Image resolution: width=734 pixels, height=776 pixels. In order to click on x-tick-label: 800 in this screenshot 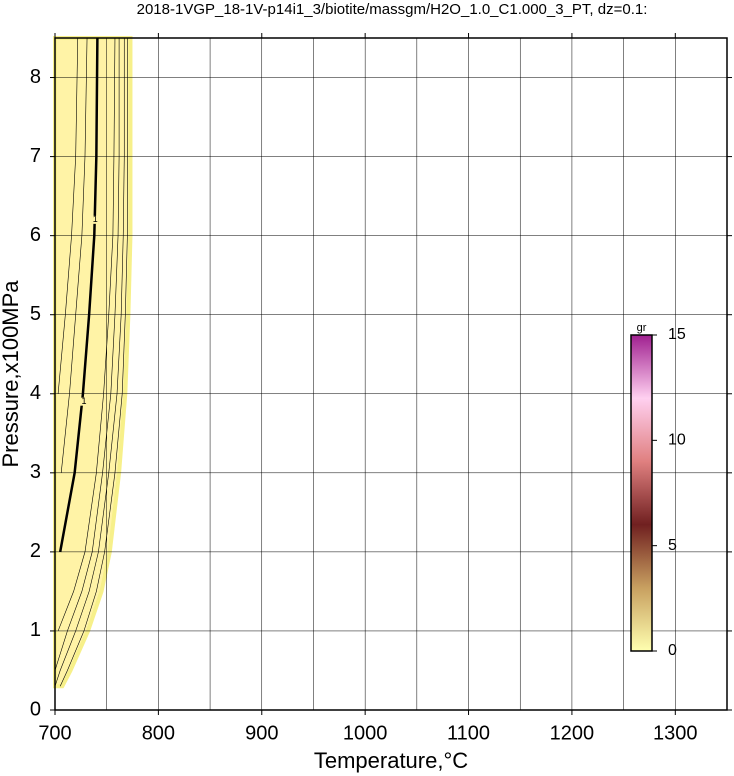, I will do `click(158, 733)`.